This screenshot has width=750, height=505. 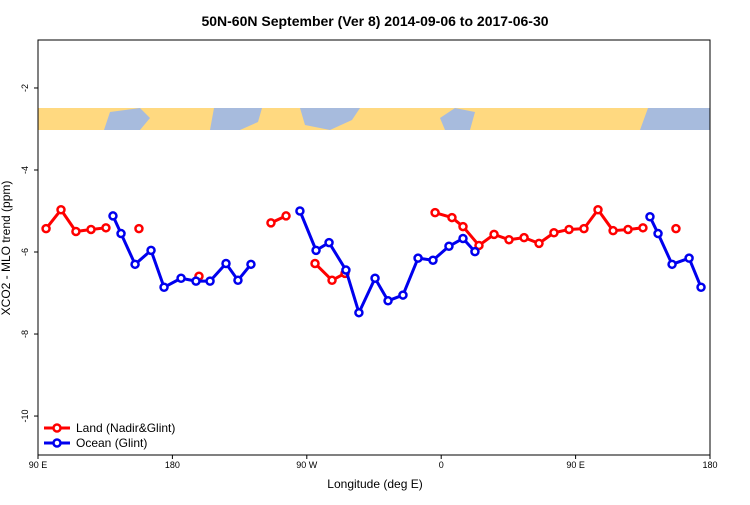 I want to click on map-ocean, so click(x=374, y=119).